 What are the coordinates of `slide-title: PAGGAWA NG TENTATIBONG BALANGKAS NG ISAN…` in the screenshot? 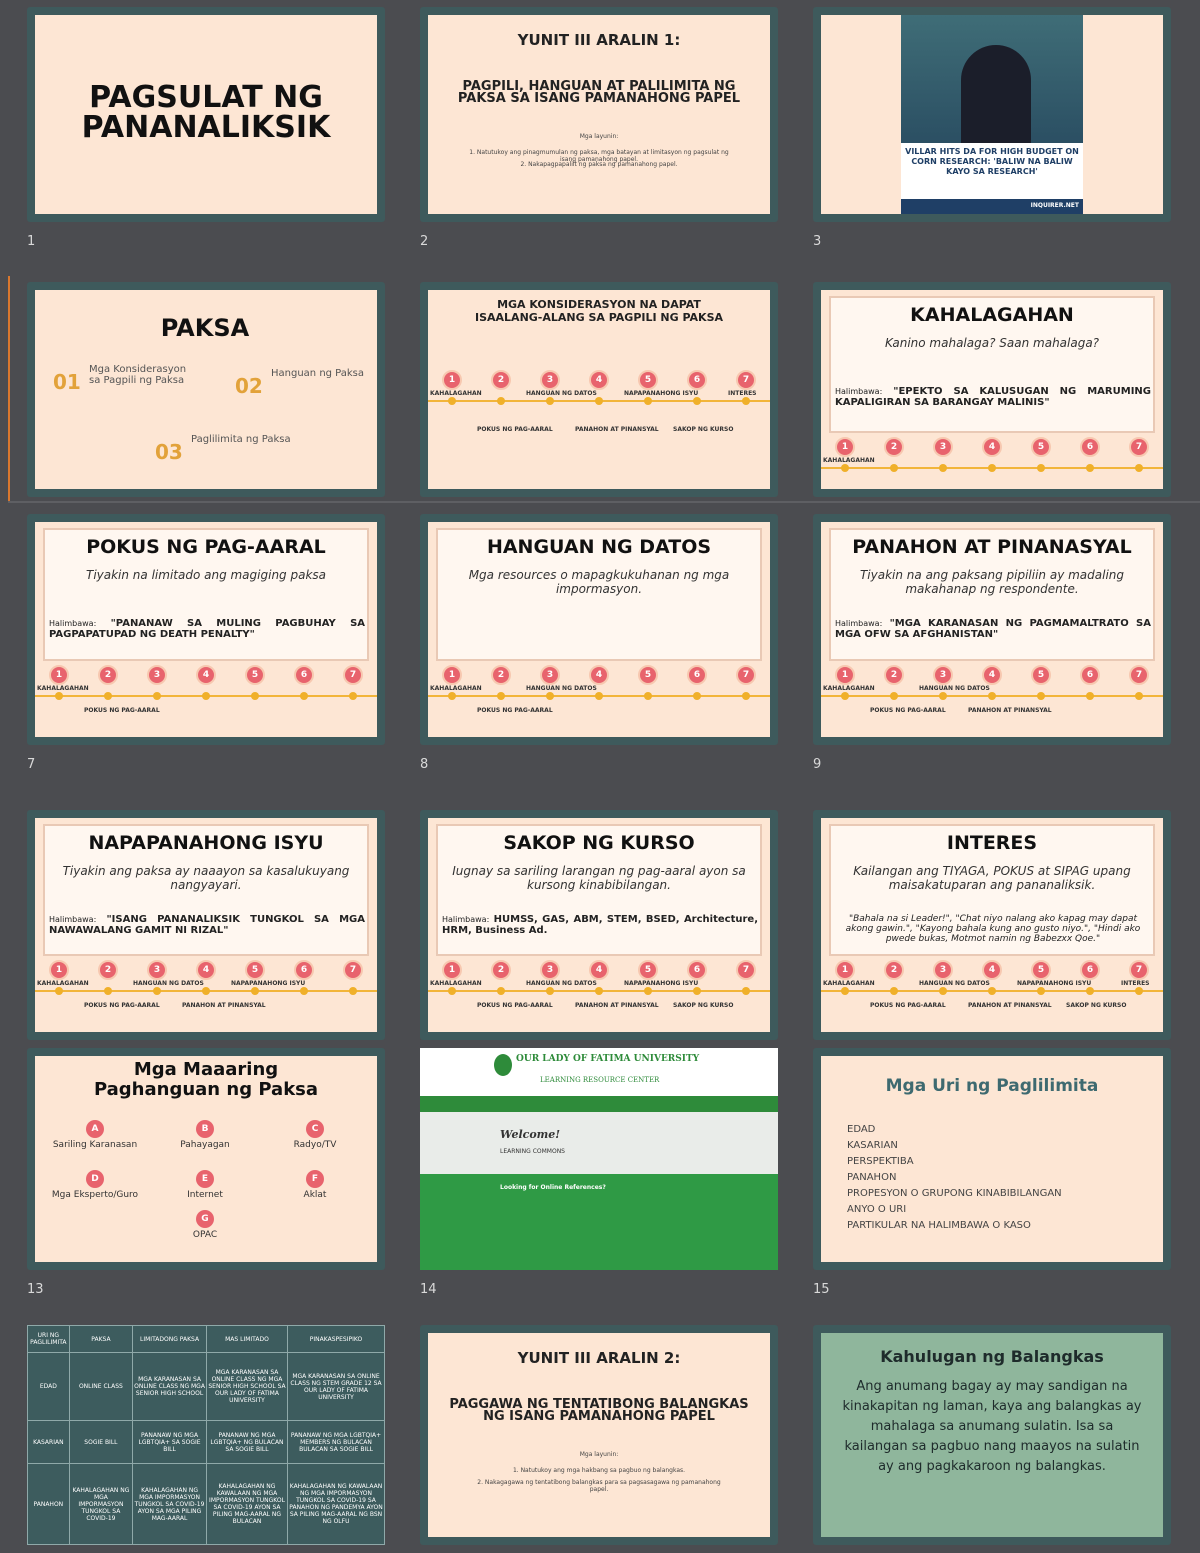 It's located at (599, 1410).